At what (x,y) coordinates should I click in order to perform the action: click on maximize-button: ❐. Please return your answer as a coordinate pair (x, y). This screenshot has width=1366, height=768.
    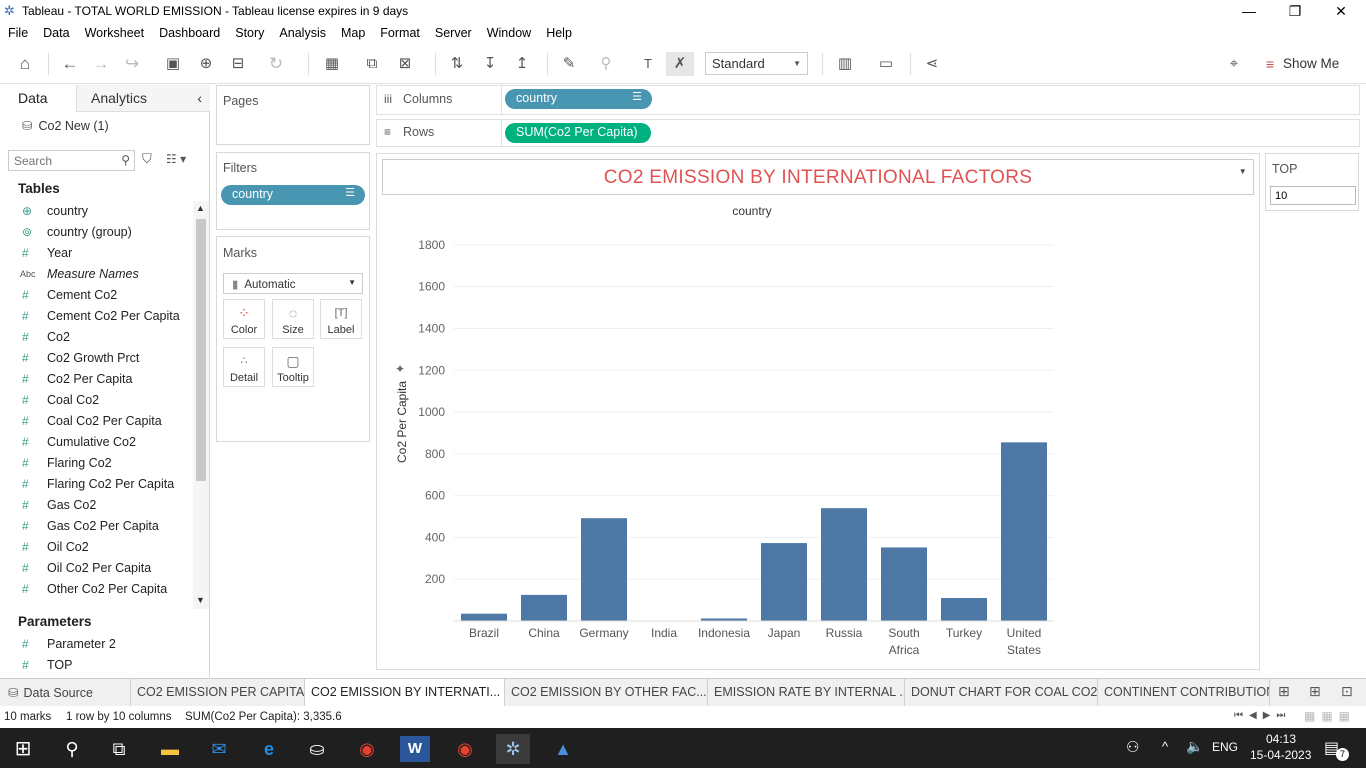
    Looking at the image, I should click on (1295, 11).